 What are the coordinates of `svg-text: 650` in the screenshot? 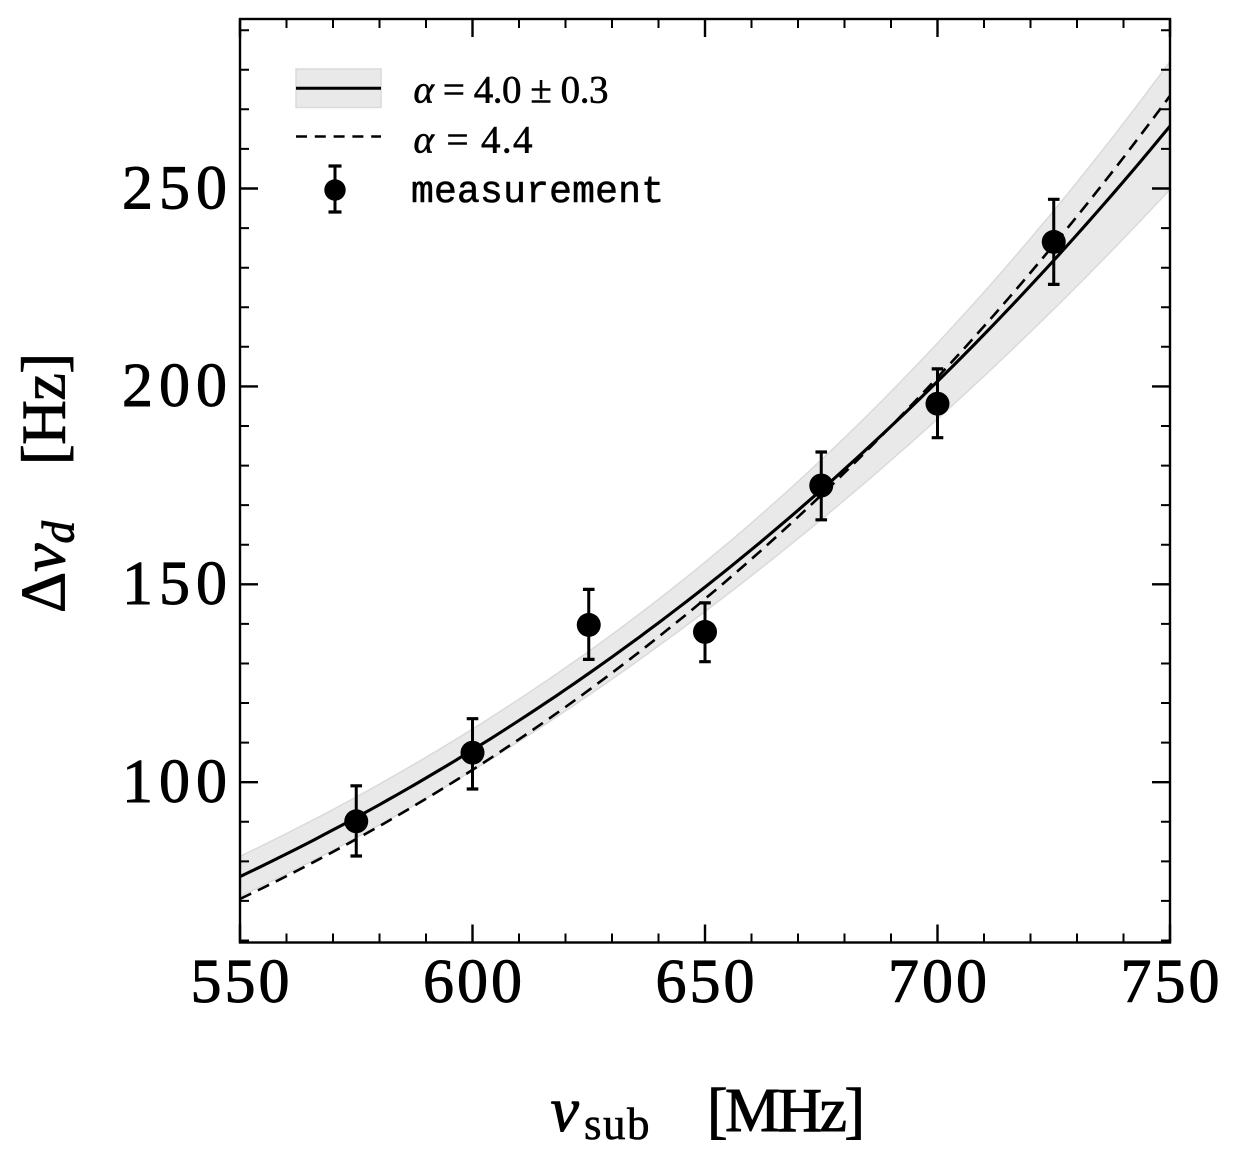 It's located at (705, 982).